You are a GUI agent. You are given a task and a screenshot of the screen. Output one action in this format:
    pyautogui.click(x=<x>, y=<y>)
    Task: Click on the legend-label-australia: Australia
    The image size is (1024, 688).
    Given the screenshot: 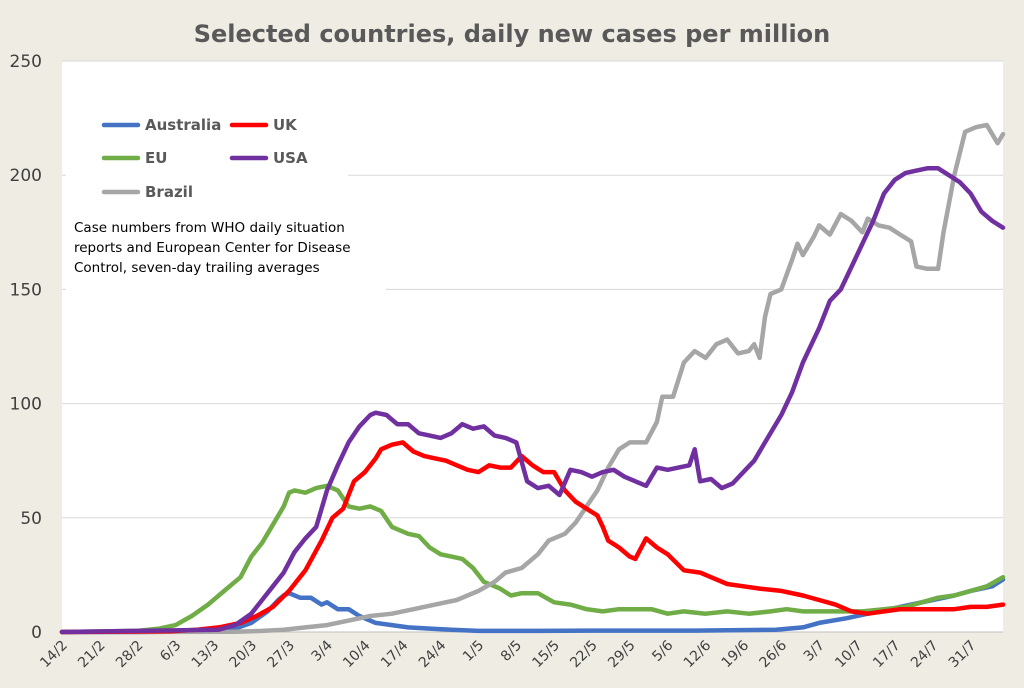 What is the action you would take?
    pyautogui.click(x=183, y=125)
    